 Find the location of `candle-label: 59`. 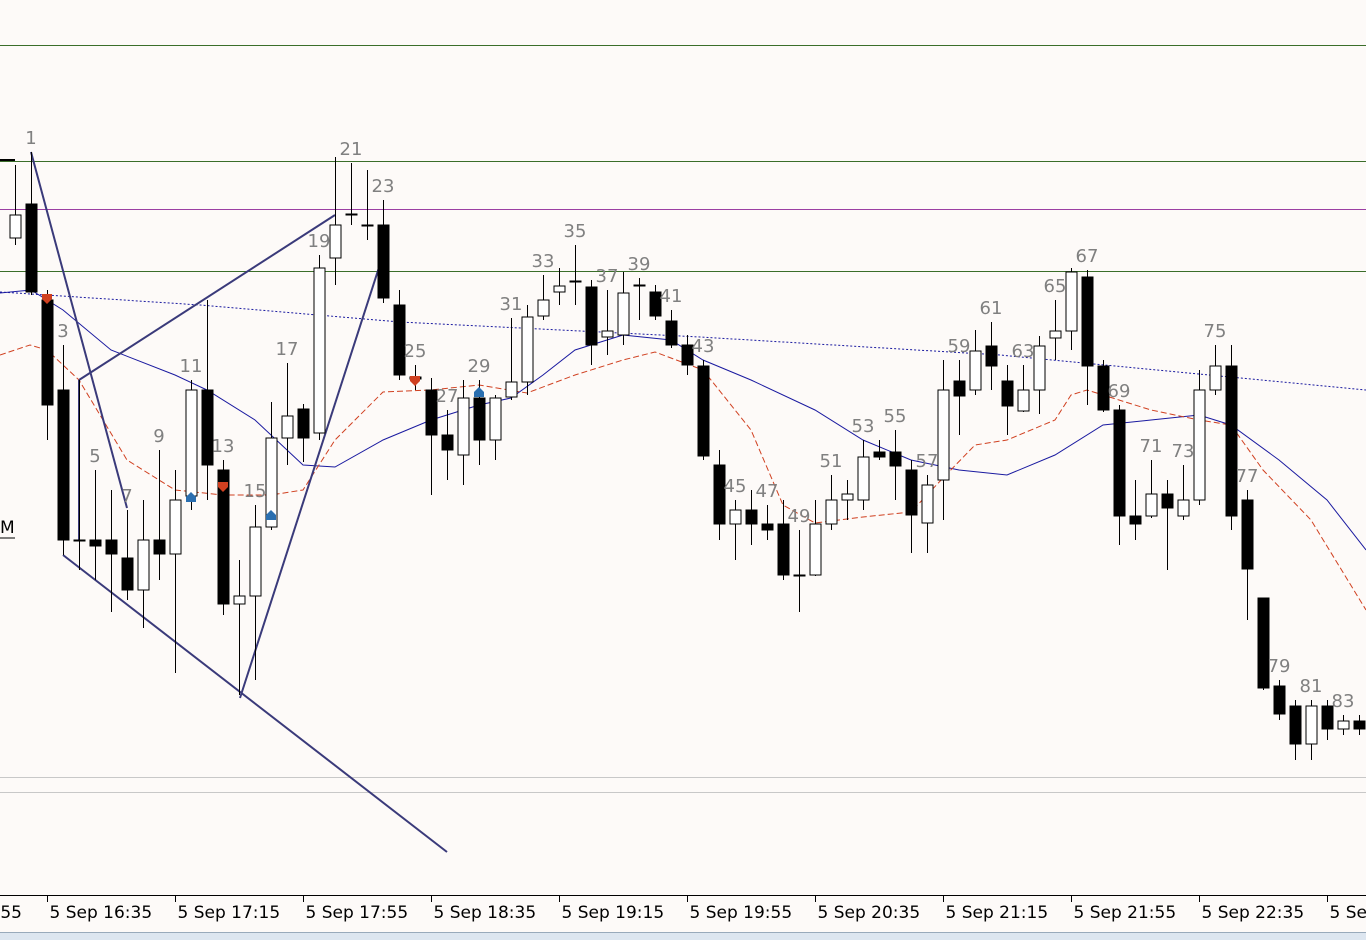

candle-label: 59 is located at coordinates (959, 346).